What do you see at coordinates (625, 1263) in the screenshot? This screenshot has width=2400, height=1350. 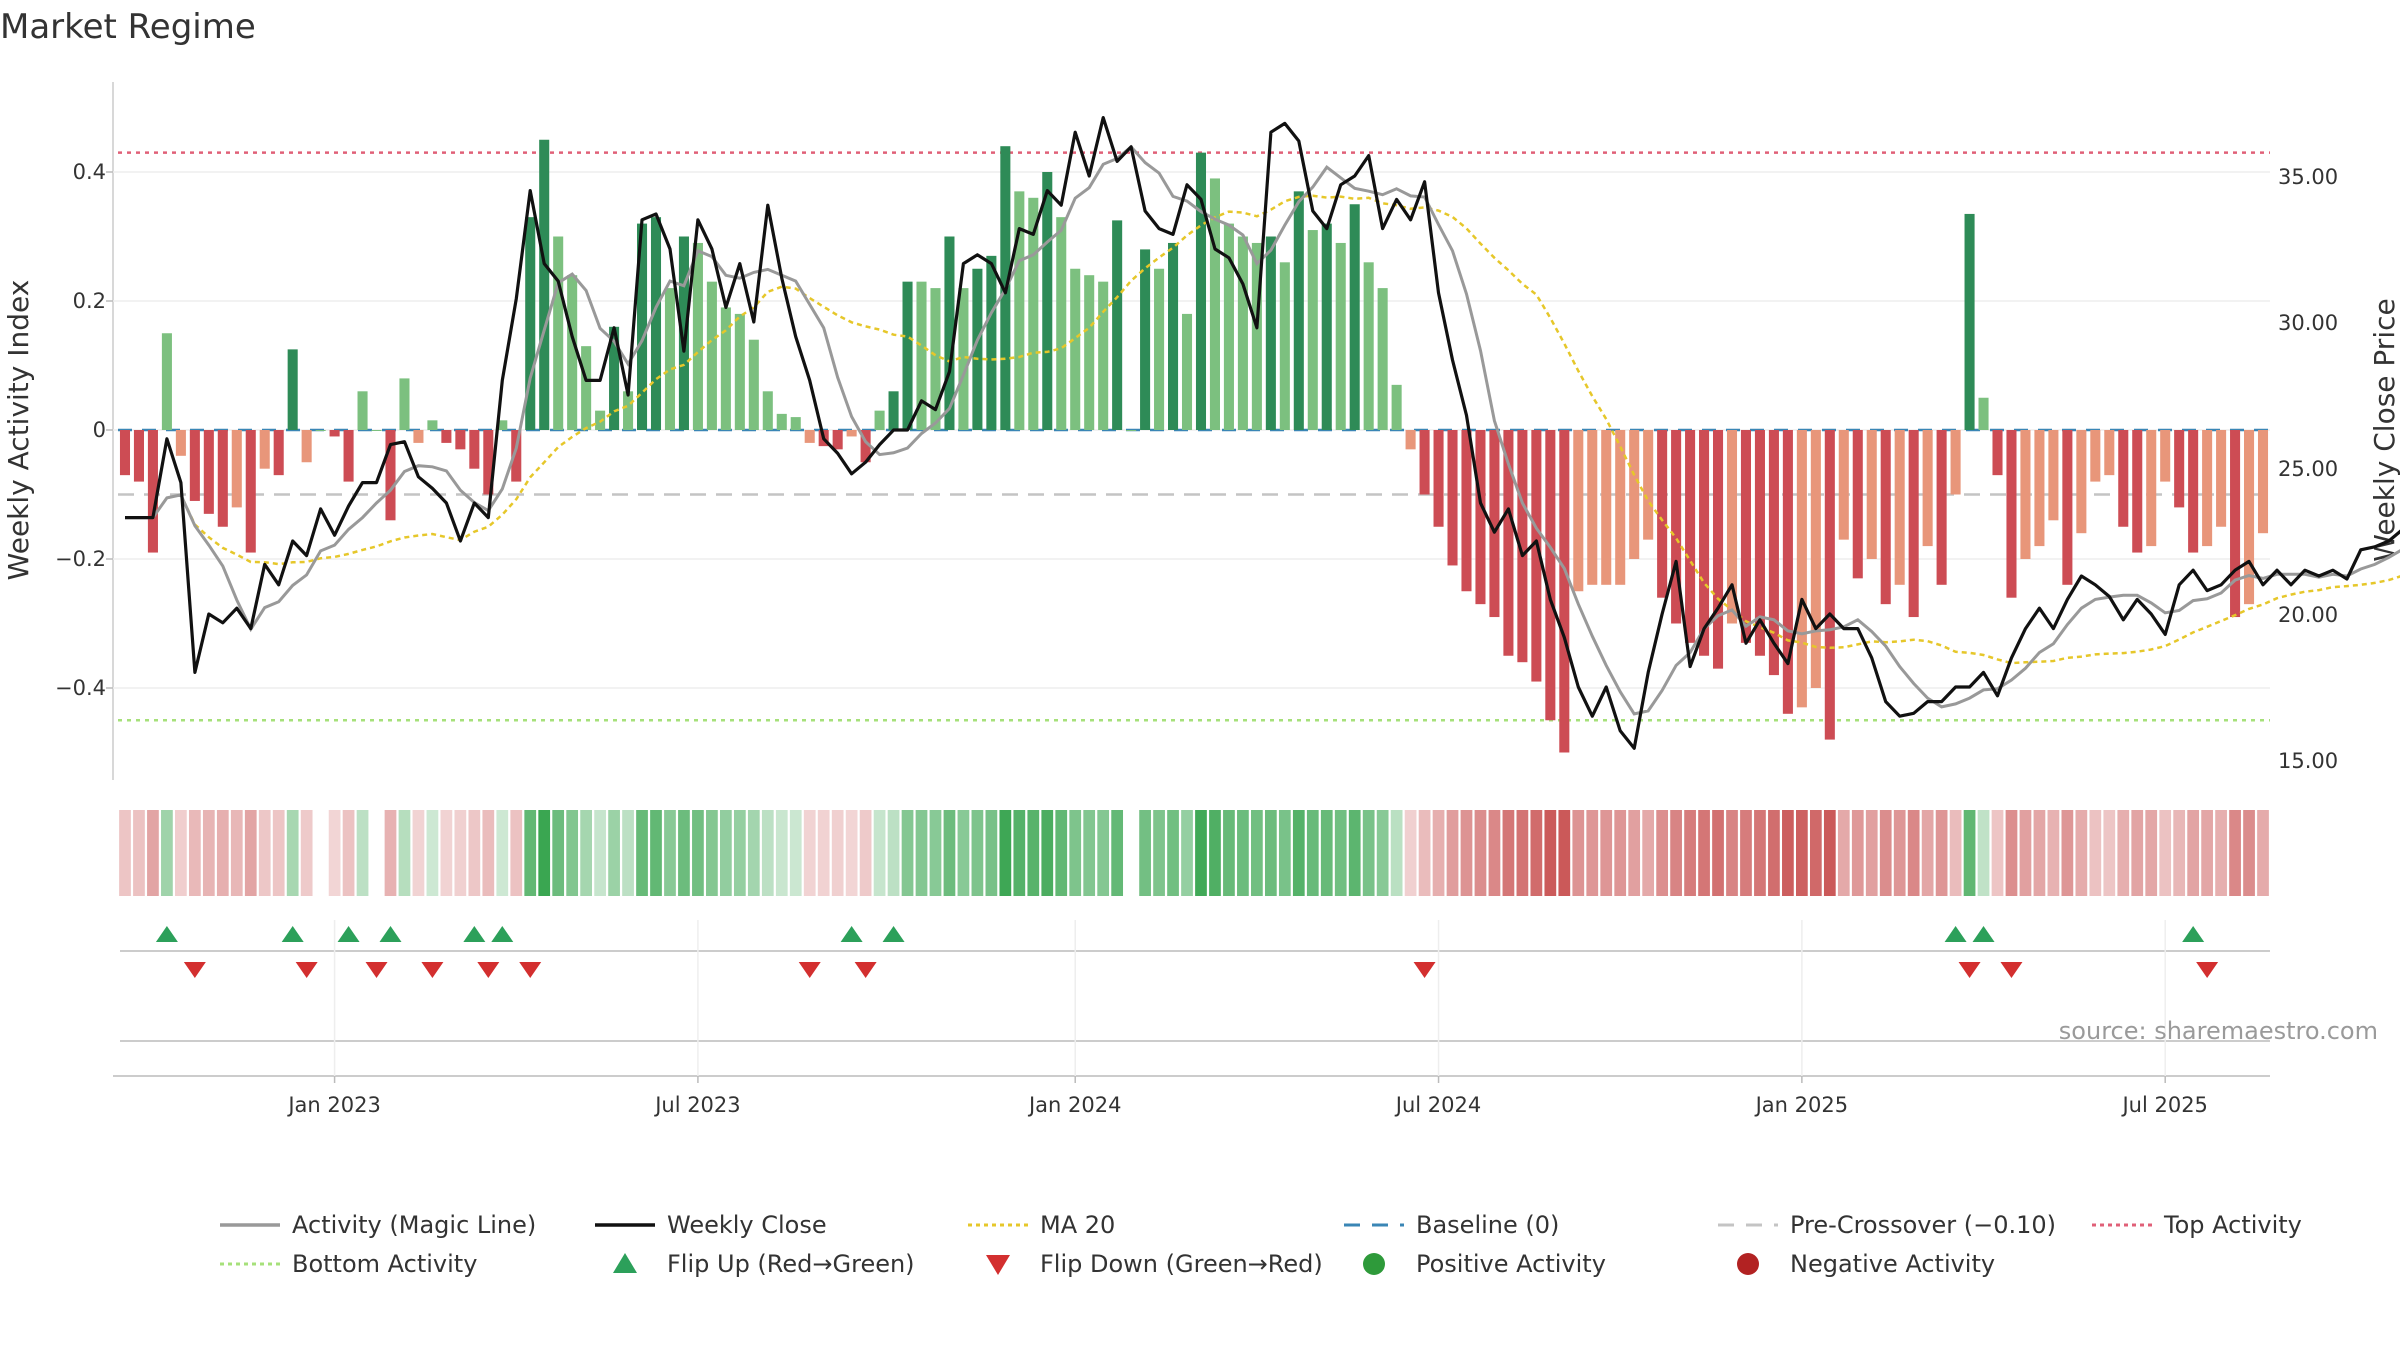 I see `legend-swatch` at bounding box center [625, 1263].